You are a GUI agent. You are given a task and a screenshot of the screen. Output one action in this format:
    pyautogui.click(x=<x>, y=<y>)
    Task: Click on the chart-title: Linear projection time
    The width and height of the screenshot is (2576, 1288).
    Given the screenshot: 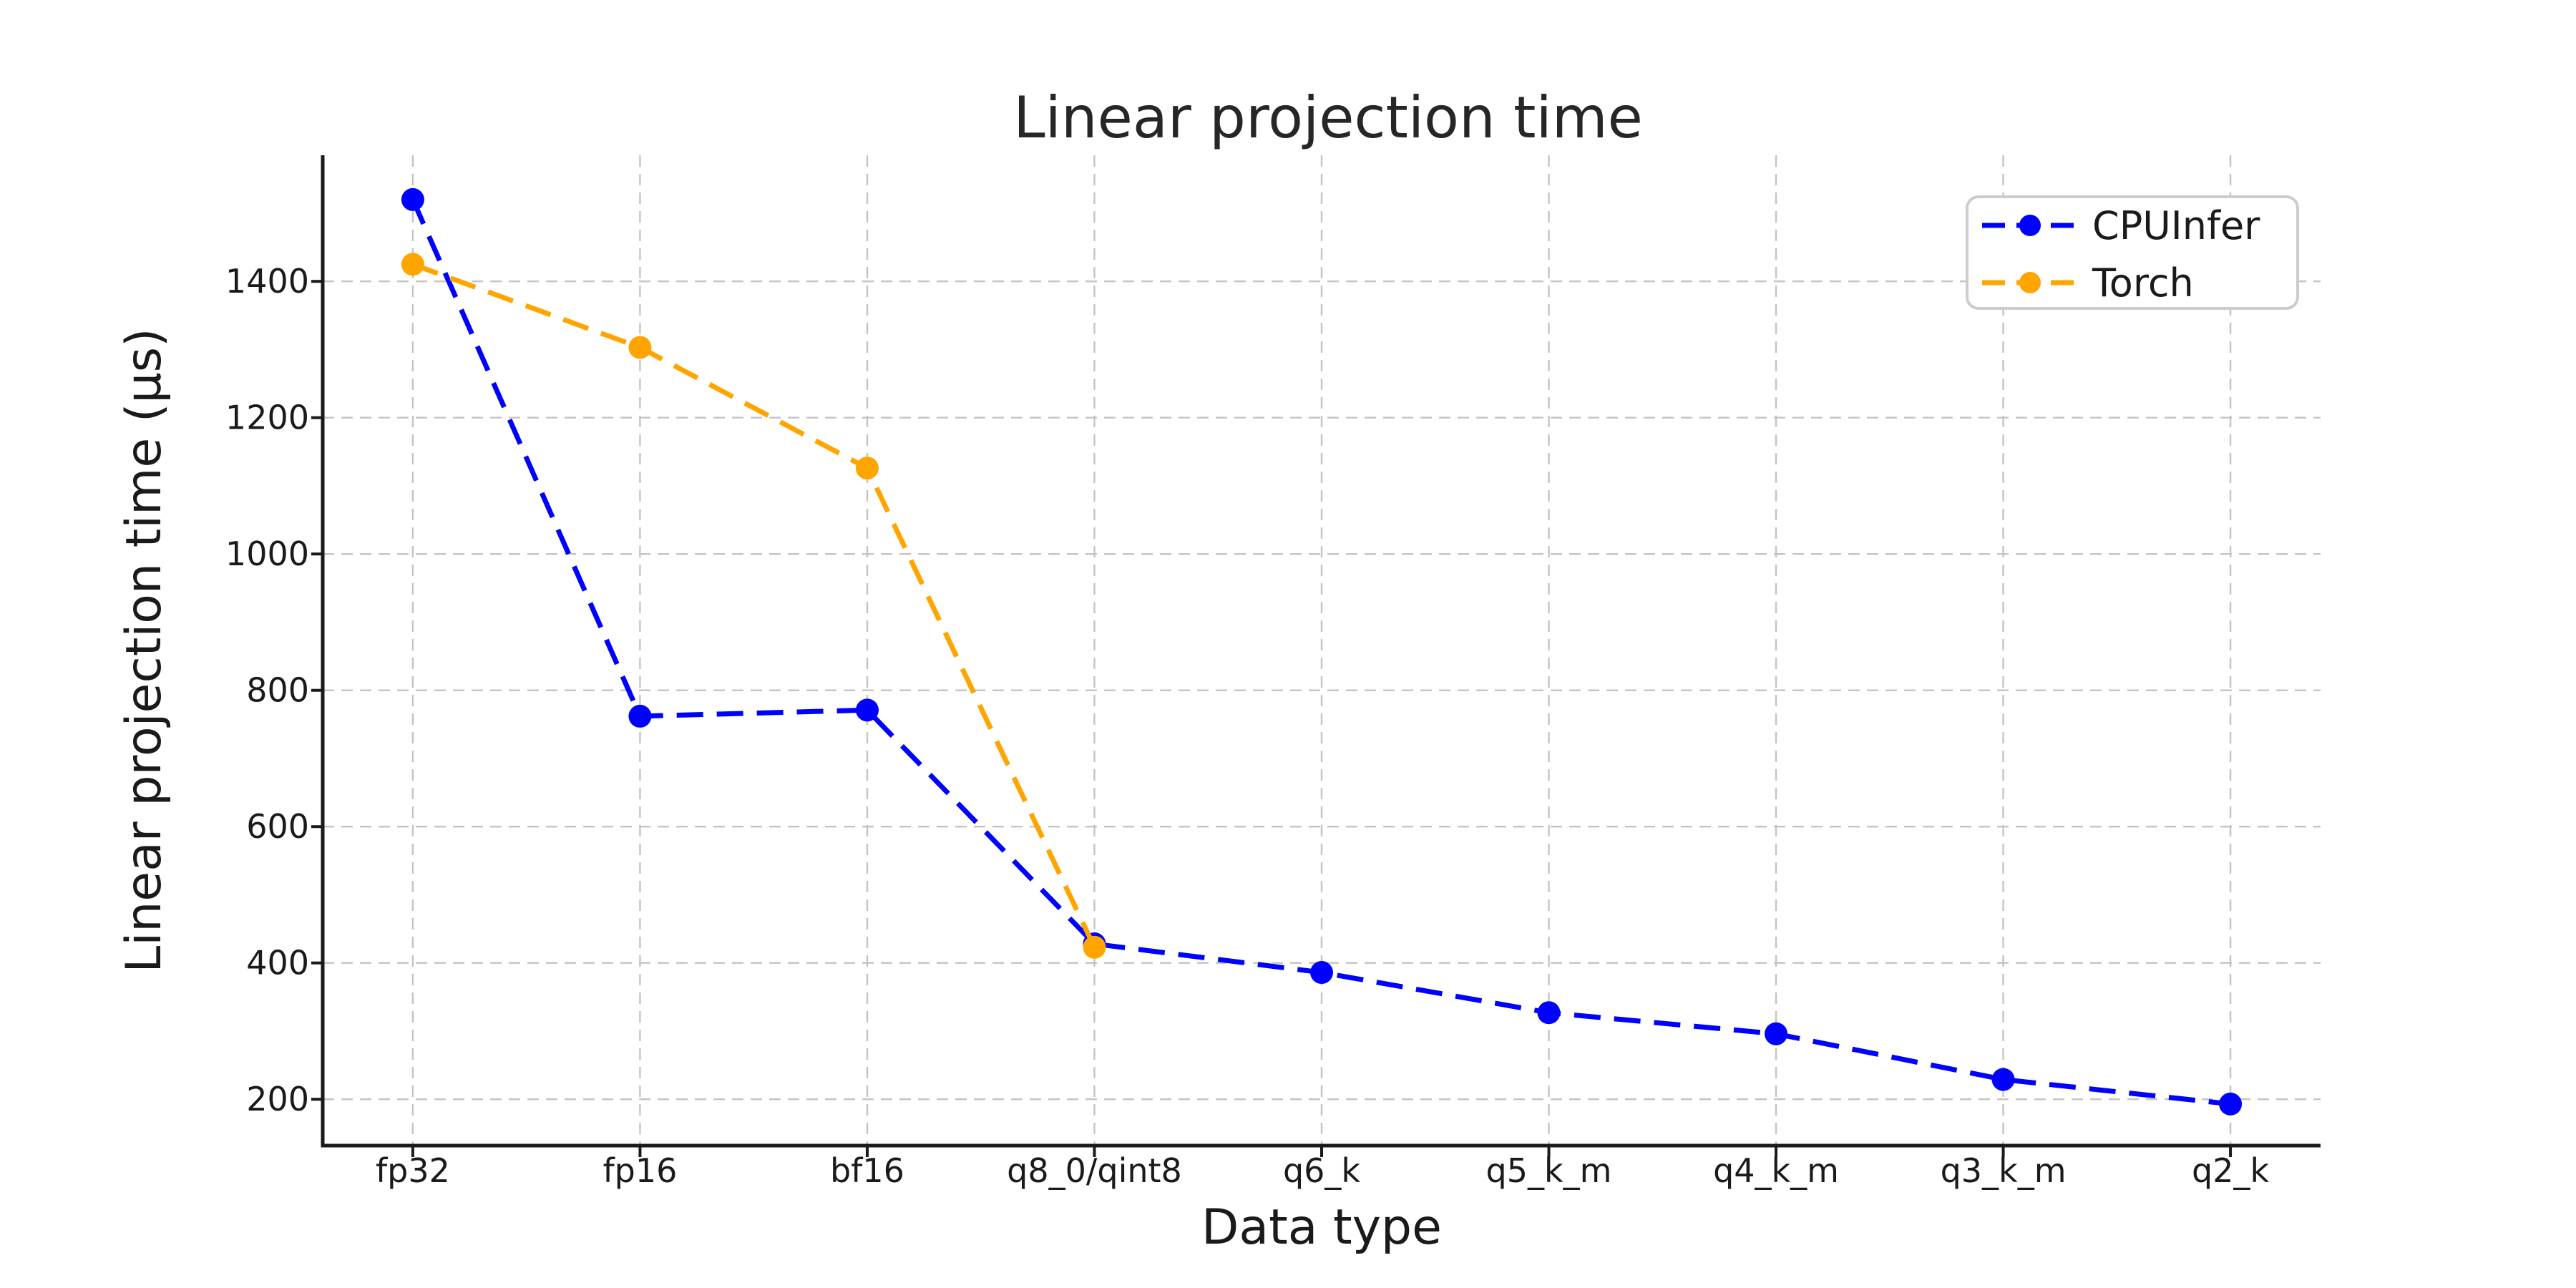 What is the action you would take?
    pyautogui.click(x=1328, y=117)
    